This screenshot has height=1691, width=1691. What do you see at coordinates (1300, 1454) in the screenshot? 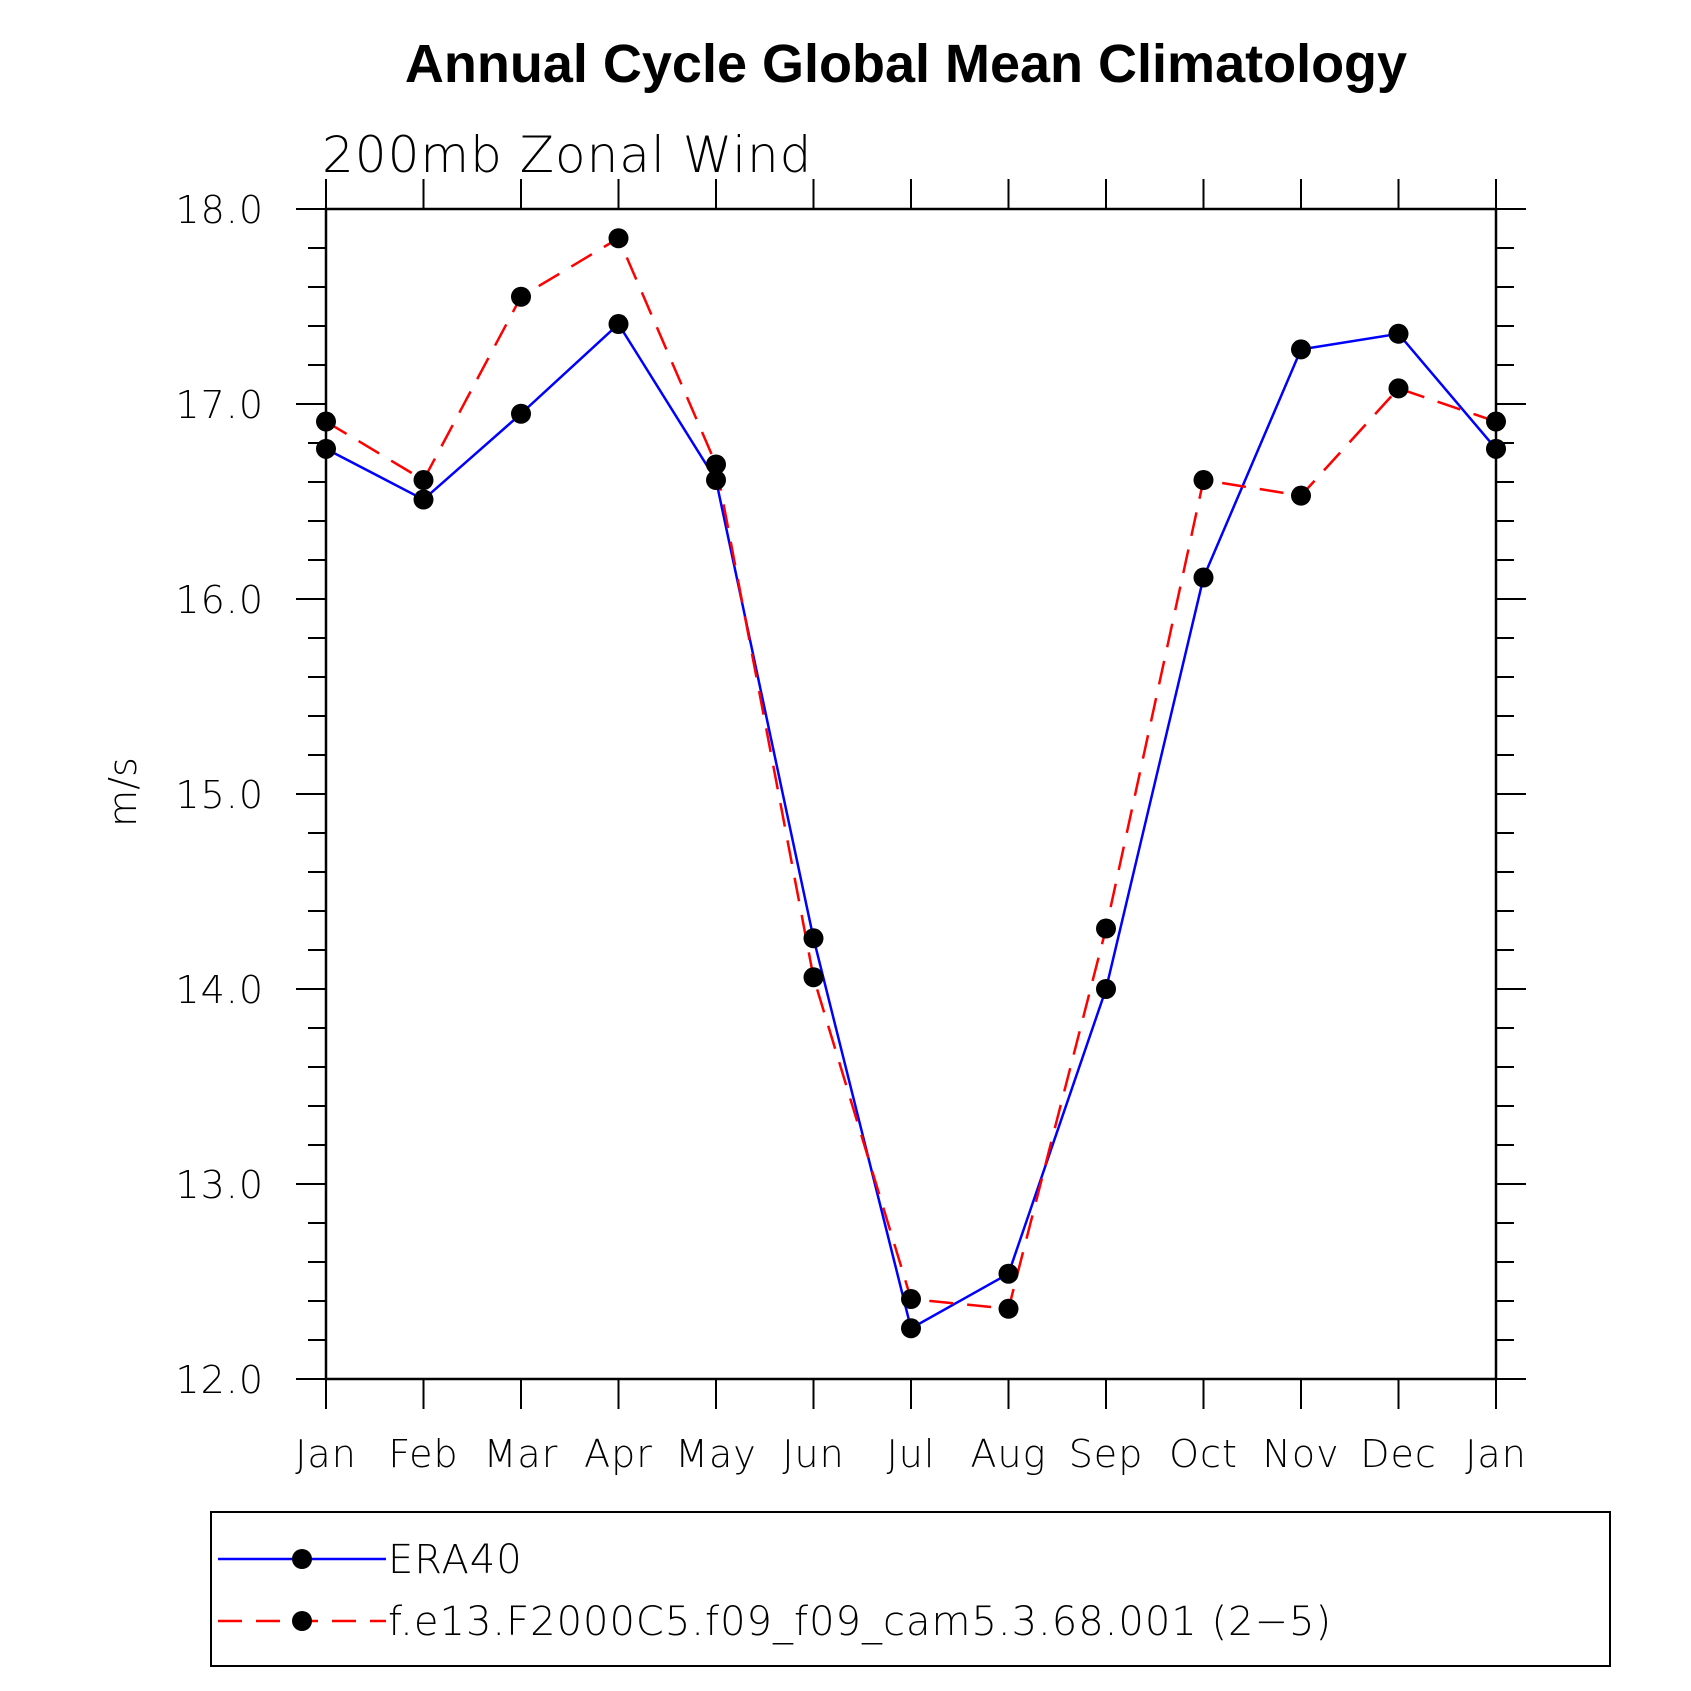
I see `x-tick-label: Nov` at bounding box center [1300, 1454].